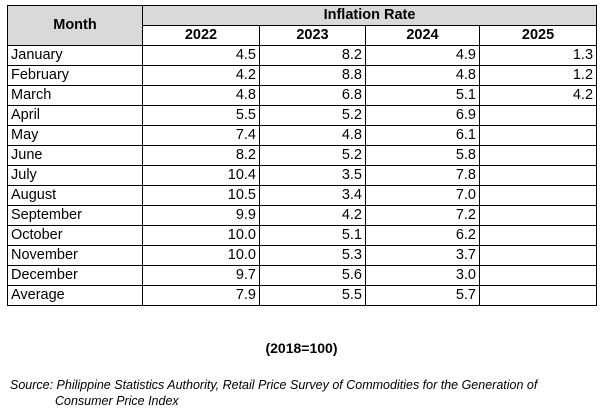 The height and width of the screenshot is (417, 603). I want to click on value-cell-2024: 7.2, so click(422, 215).